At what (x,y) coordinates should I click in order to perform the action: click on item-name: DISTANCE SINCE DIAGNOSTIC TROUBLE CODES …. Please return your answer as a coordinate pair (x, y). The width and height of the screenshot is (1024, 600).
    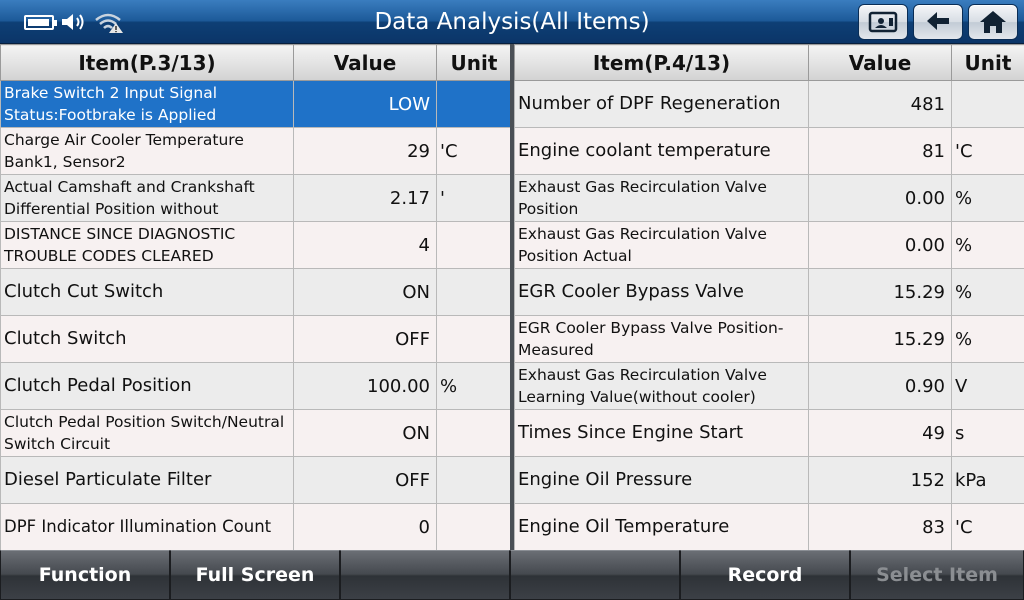
    Looking at the image, I should click on (147, 245).